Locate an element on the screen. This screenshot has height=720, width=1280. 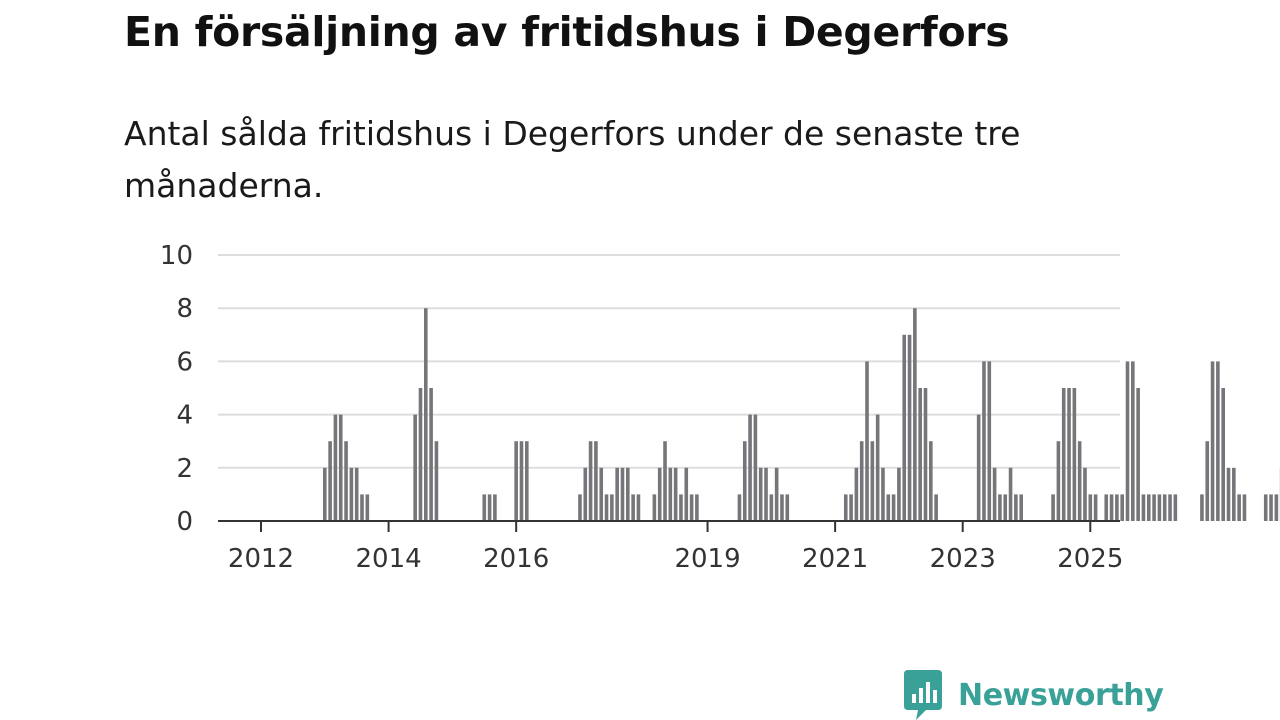
y-tick-label: 4 is located at coordinates (184, 416).